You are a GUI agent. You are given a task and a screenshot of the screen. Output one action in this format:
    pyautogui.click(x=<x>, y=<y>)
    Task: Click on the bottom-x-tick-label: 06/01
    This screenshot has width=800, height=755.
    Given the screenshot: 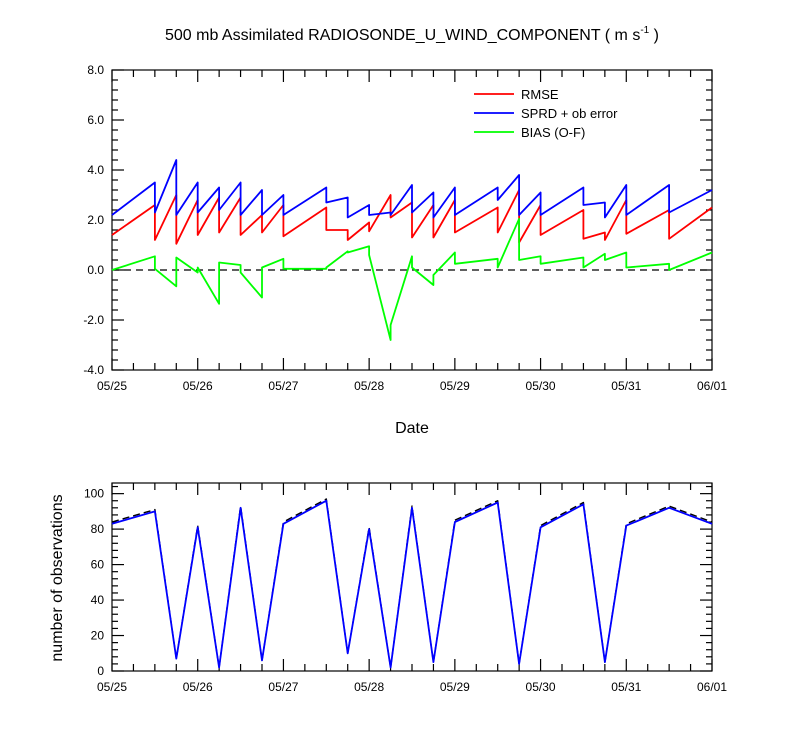 What is the action you would take?
    pyautogui.click(x=712, y=687)
    